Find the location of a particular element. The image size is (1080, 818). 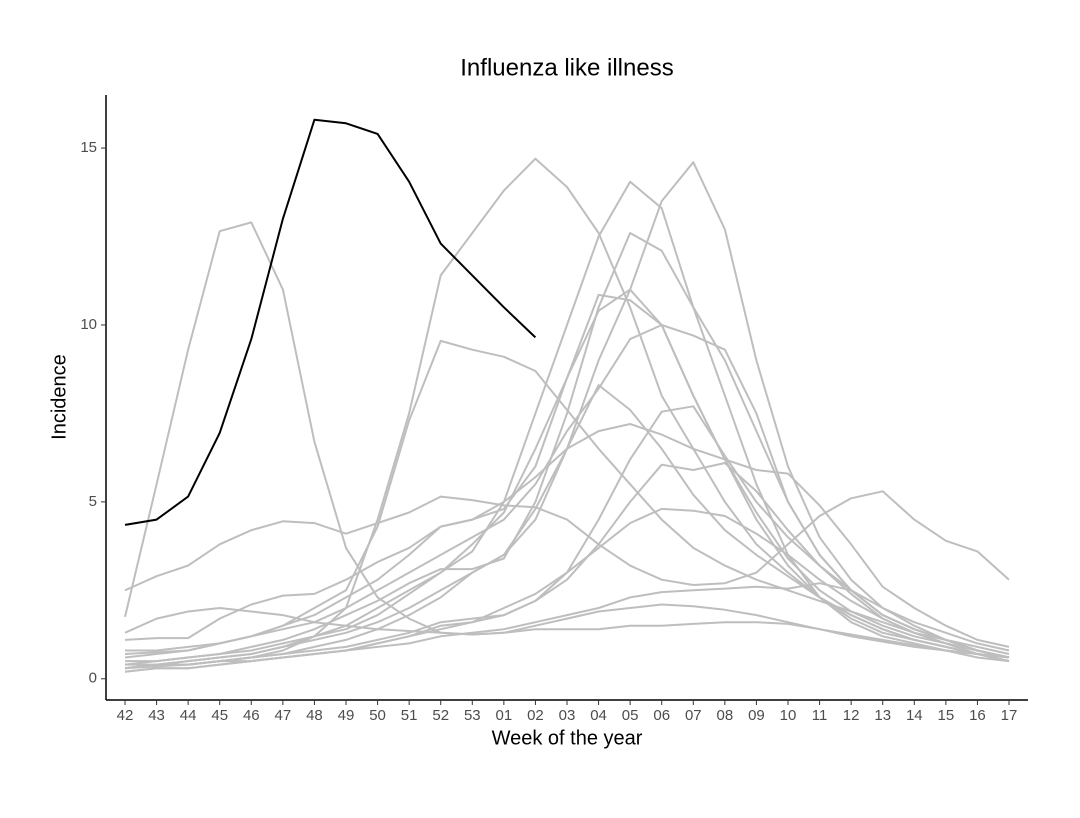

x-tick-label: 53 is located at coordinates (472, 715).